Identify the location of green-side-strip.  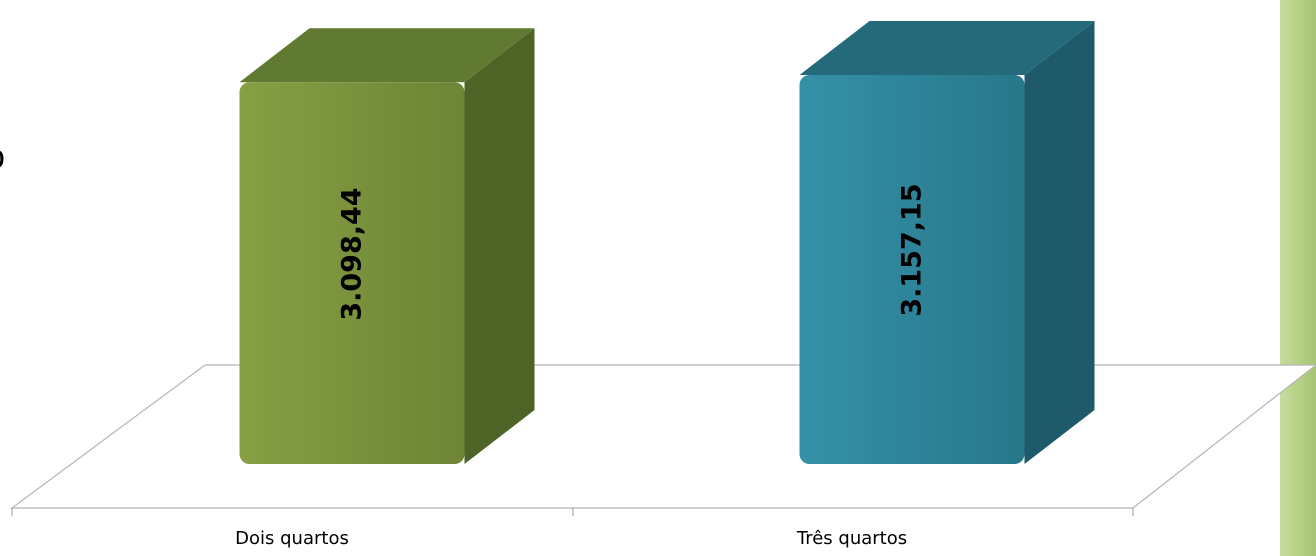
(1298, 278).